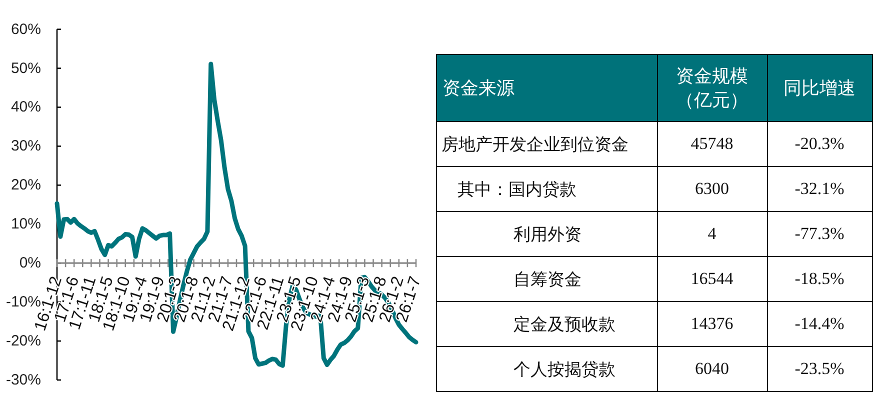 The width and height of the screenshot is (879, 408). I want to click on y-tick-label: 60%, so click(25, 29).